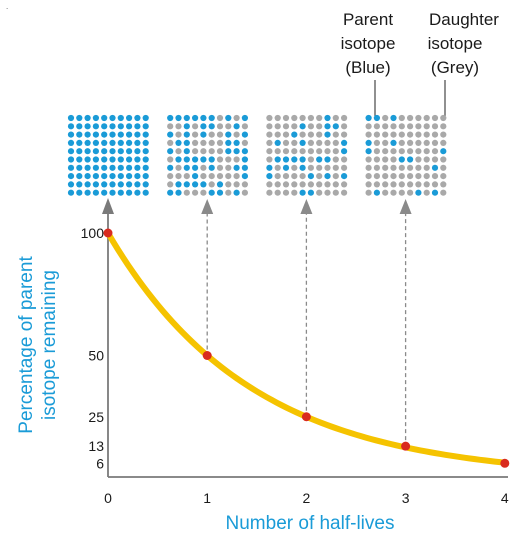  Describe the element at coordinates (367, 67) in the screenshot. I see `legend-parent-line-3: (Blue)` at that location.